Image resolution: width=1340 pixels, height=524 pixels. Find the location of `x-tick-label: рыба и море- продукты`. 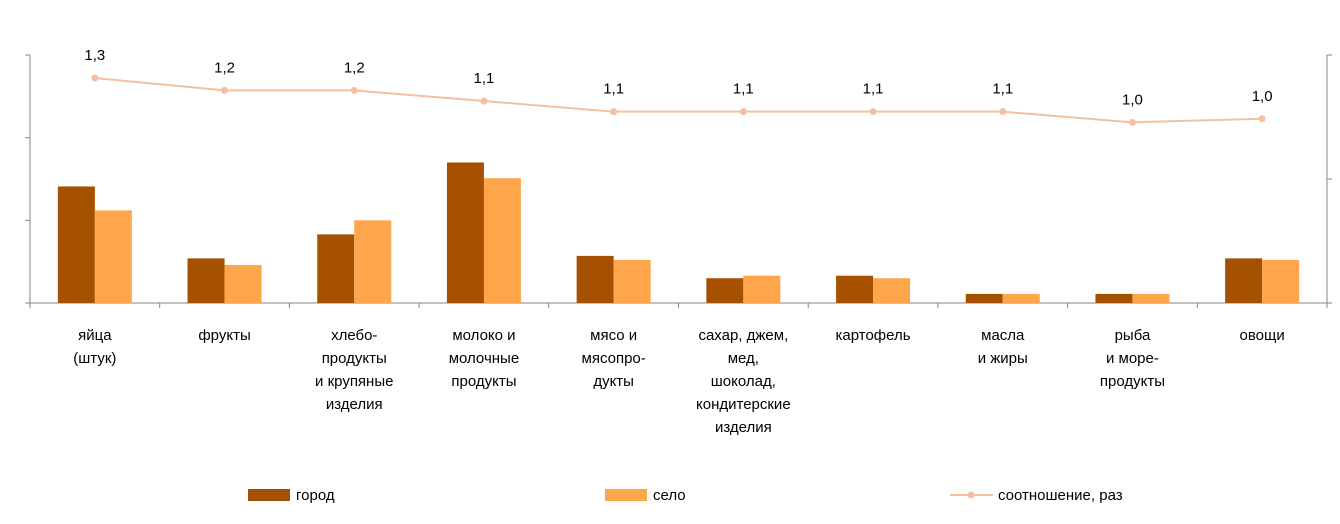

x-tick-label: рыба и море- продукты is located at coordinates (1132, 358).